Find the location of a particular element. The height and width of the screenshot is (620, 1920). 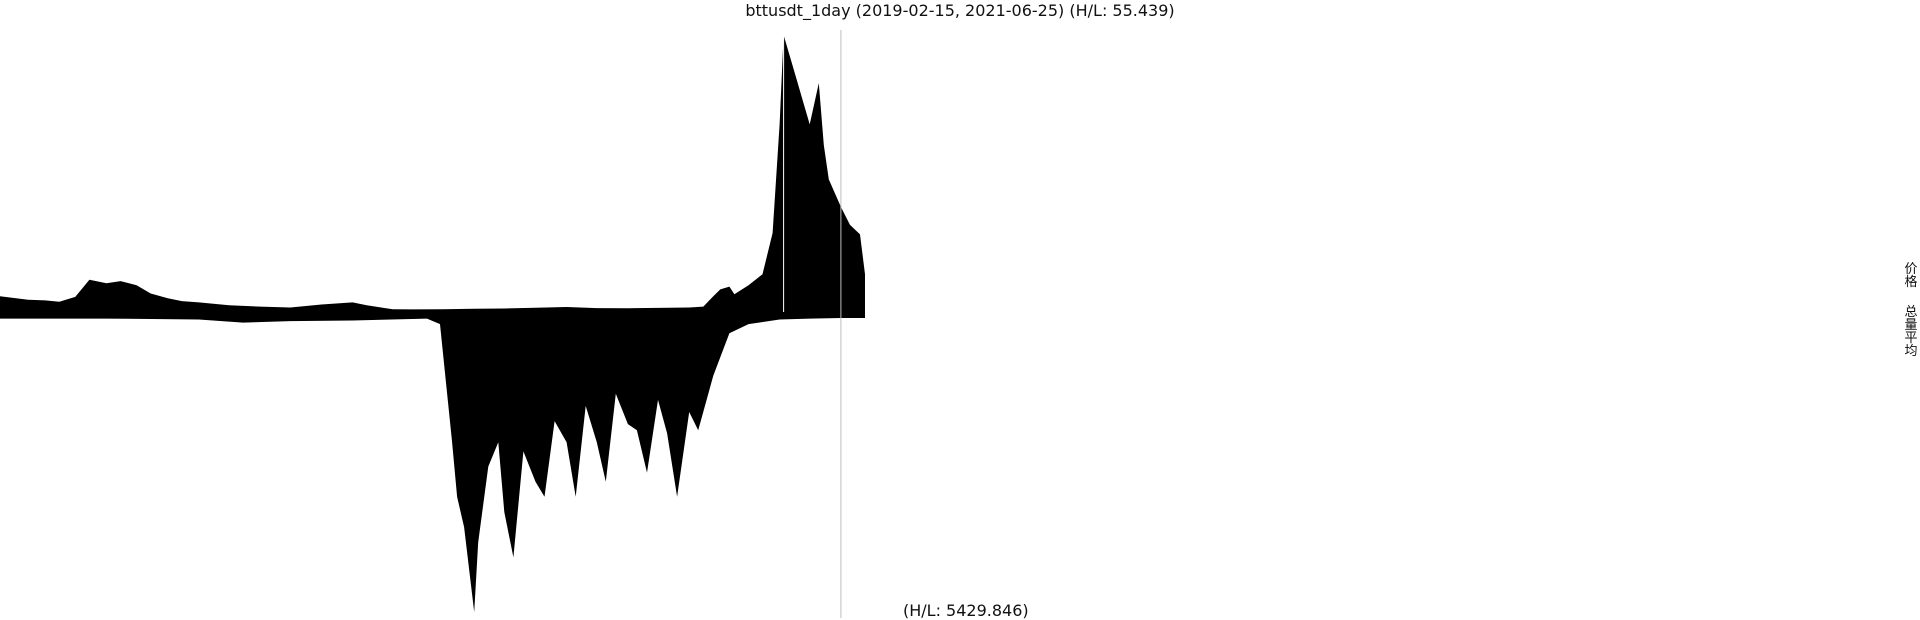

legend-glyph: 平 is located at coordinates (1910, 338).